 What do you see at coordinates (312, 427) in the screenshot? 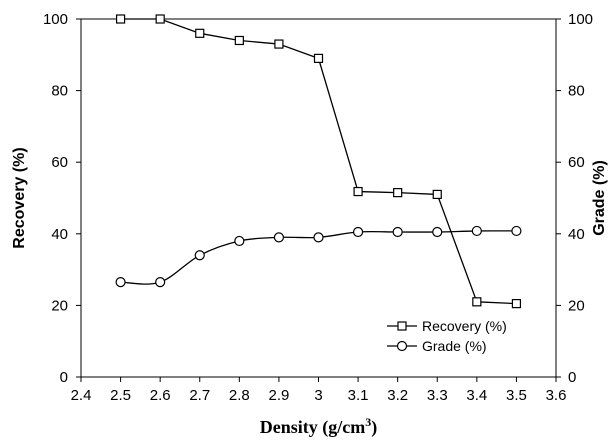
I see `x-axis-label-text: Density (g/cm` at bounding box center [312, 427].